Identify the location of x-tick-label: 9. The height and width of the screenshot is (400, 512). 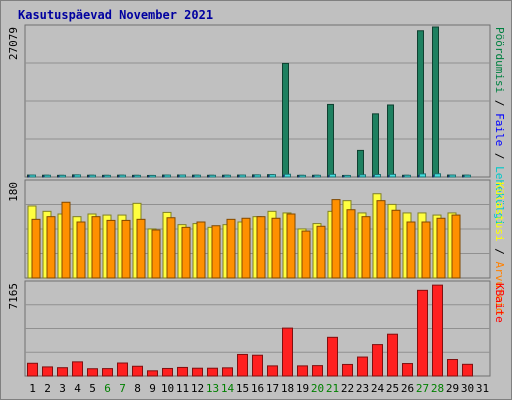
(152, 388).